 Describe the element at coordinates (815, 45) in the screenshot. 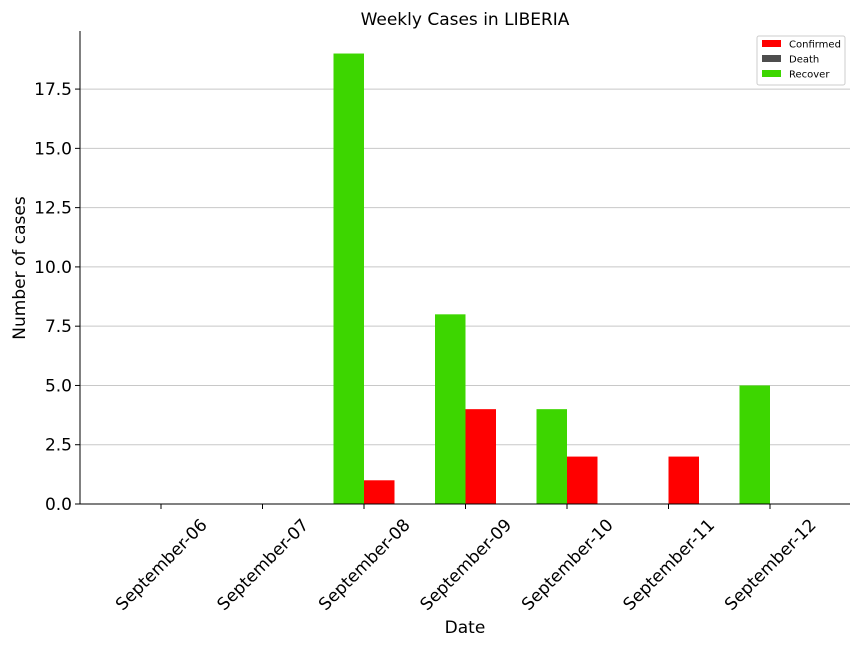

I see `legend-label-confirmed: Confirmed` at that location.